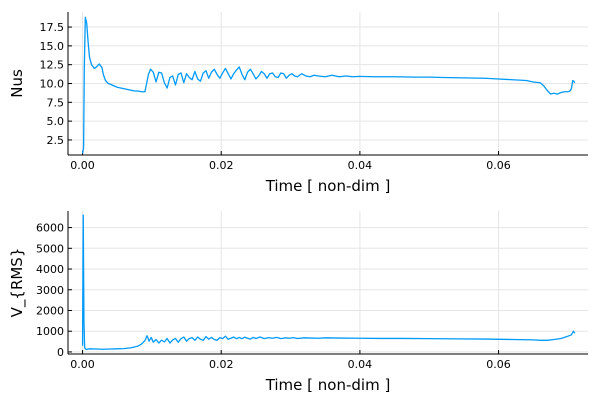 The image size is (600, 400). I want to click on y-tick-label: 10.0, so click(52, 84).